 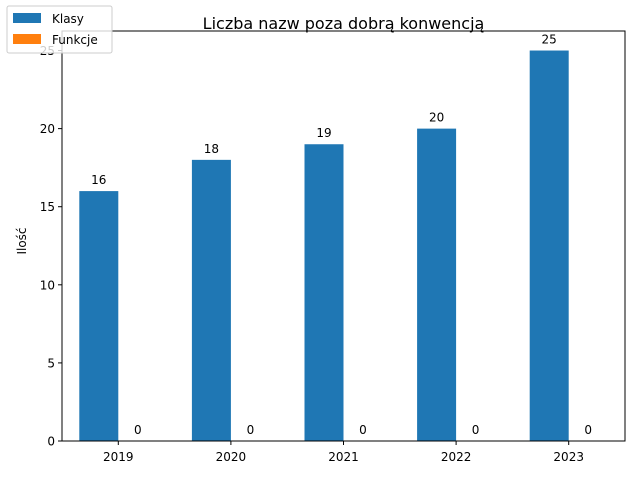 What do you see at coordinates (51, 363) in the screenshot?
I see `y-tick-label: 5` at bounding box center [51, 363].